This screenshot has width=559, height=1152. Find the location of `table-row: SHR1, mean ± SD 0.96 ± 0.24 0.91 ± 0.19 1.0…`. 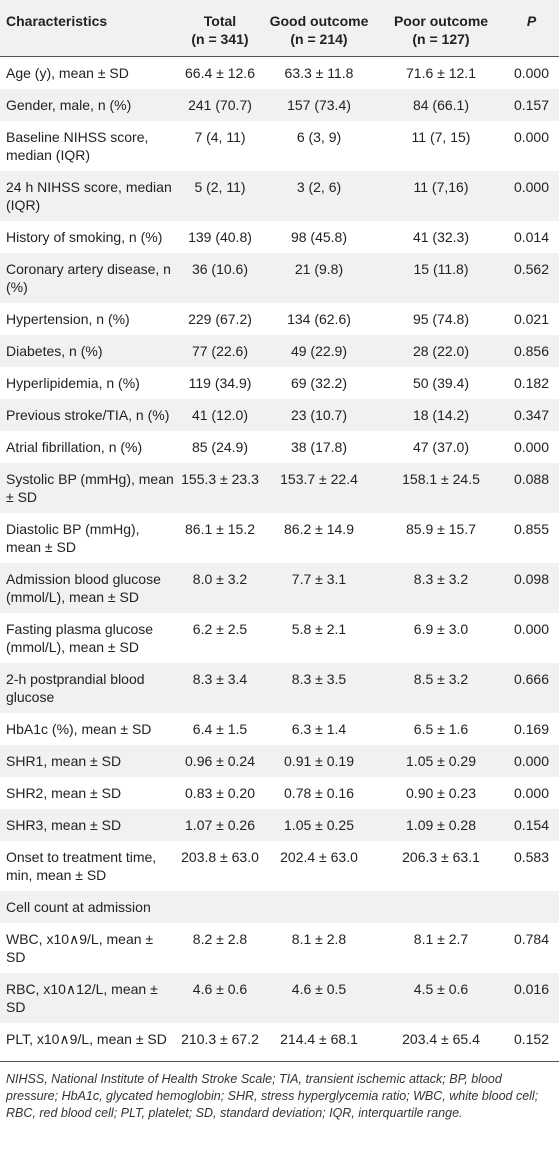

table-row: SHR1, mean ± SD 0.96 ± 0.24 0.91 ± 0.19 1.0… is located at coordinates (279, 761).